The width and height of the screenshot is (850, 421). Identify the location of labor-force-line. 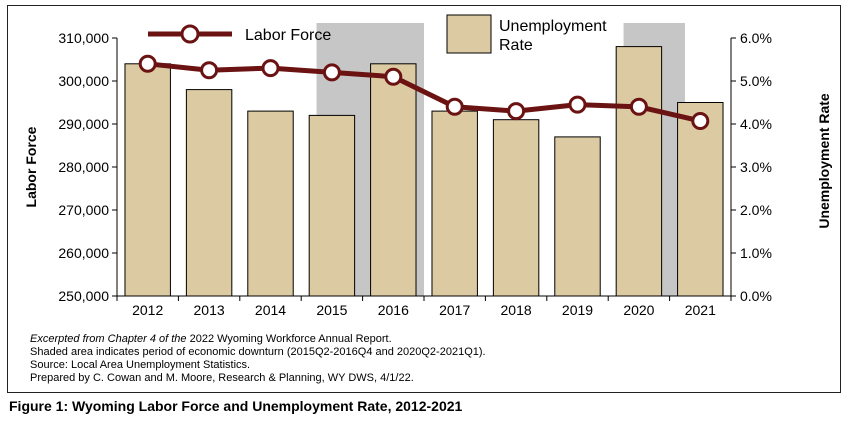
(424, 92).